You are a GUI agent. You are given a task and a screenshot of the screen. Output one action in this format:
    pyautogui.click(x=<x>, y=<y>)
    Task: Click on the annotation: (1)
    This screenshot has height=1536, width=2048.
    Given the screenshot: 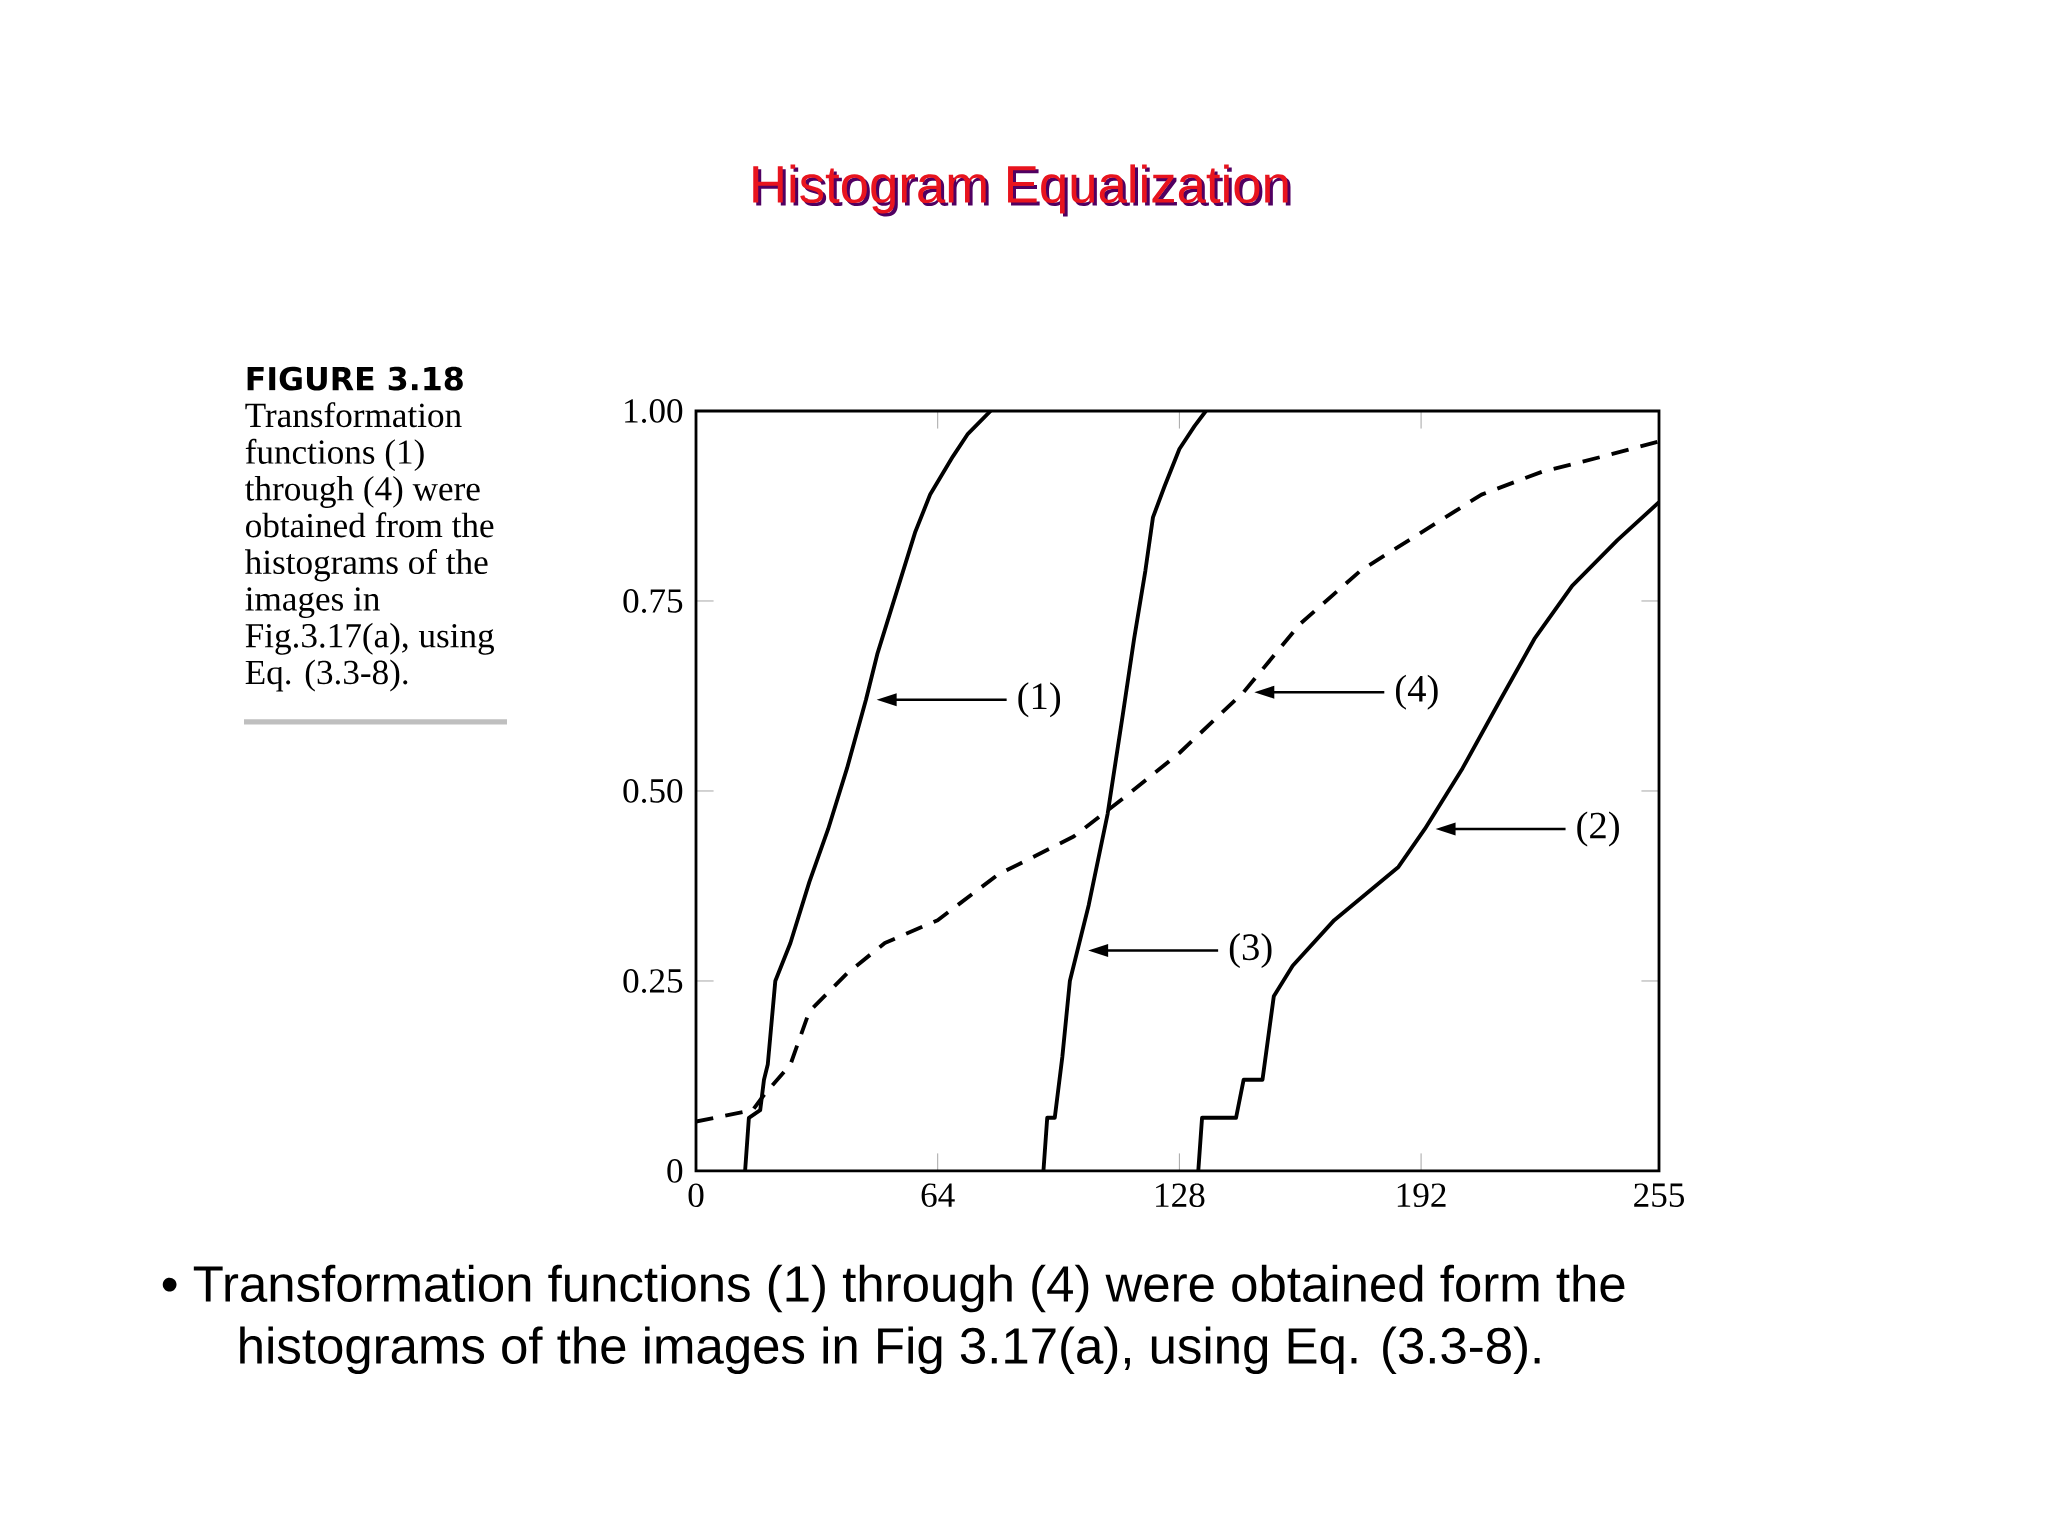 What is the action you would take?
    pyautogui.click(x=1039, y=700)
    